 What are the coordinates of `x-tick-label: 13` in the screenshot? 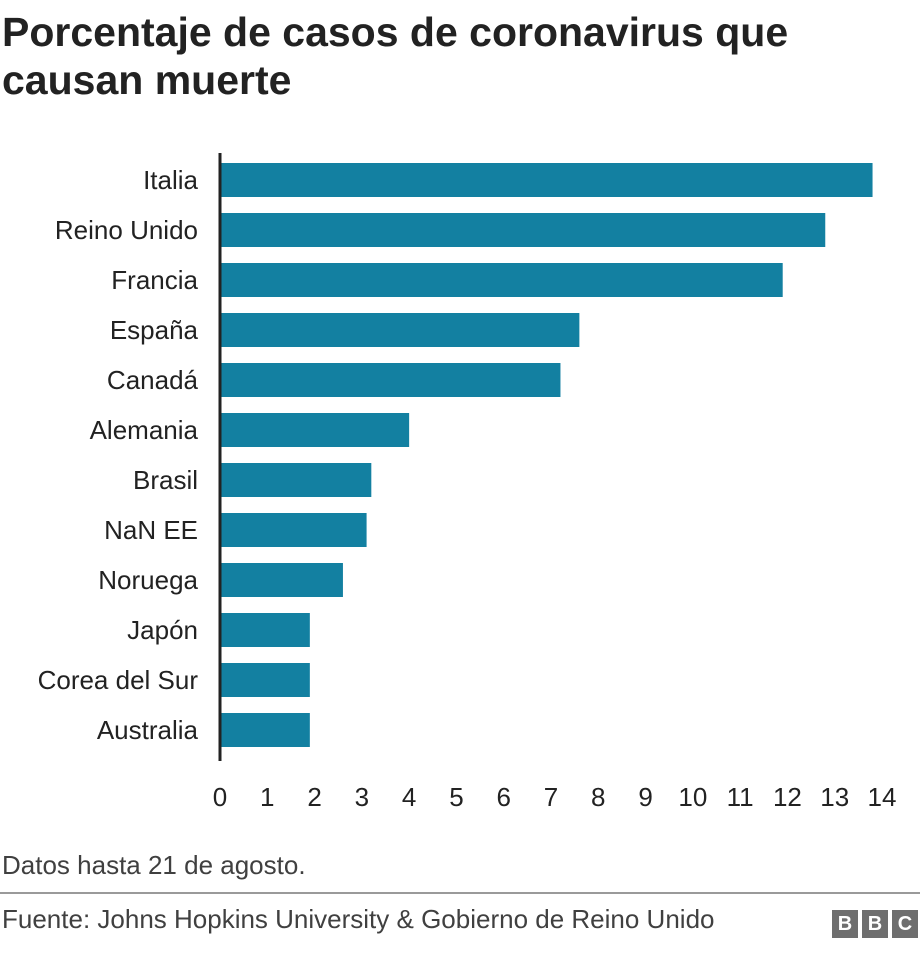 It's located at (834, 797).